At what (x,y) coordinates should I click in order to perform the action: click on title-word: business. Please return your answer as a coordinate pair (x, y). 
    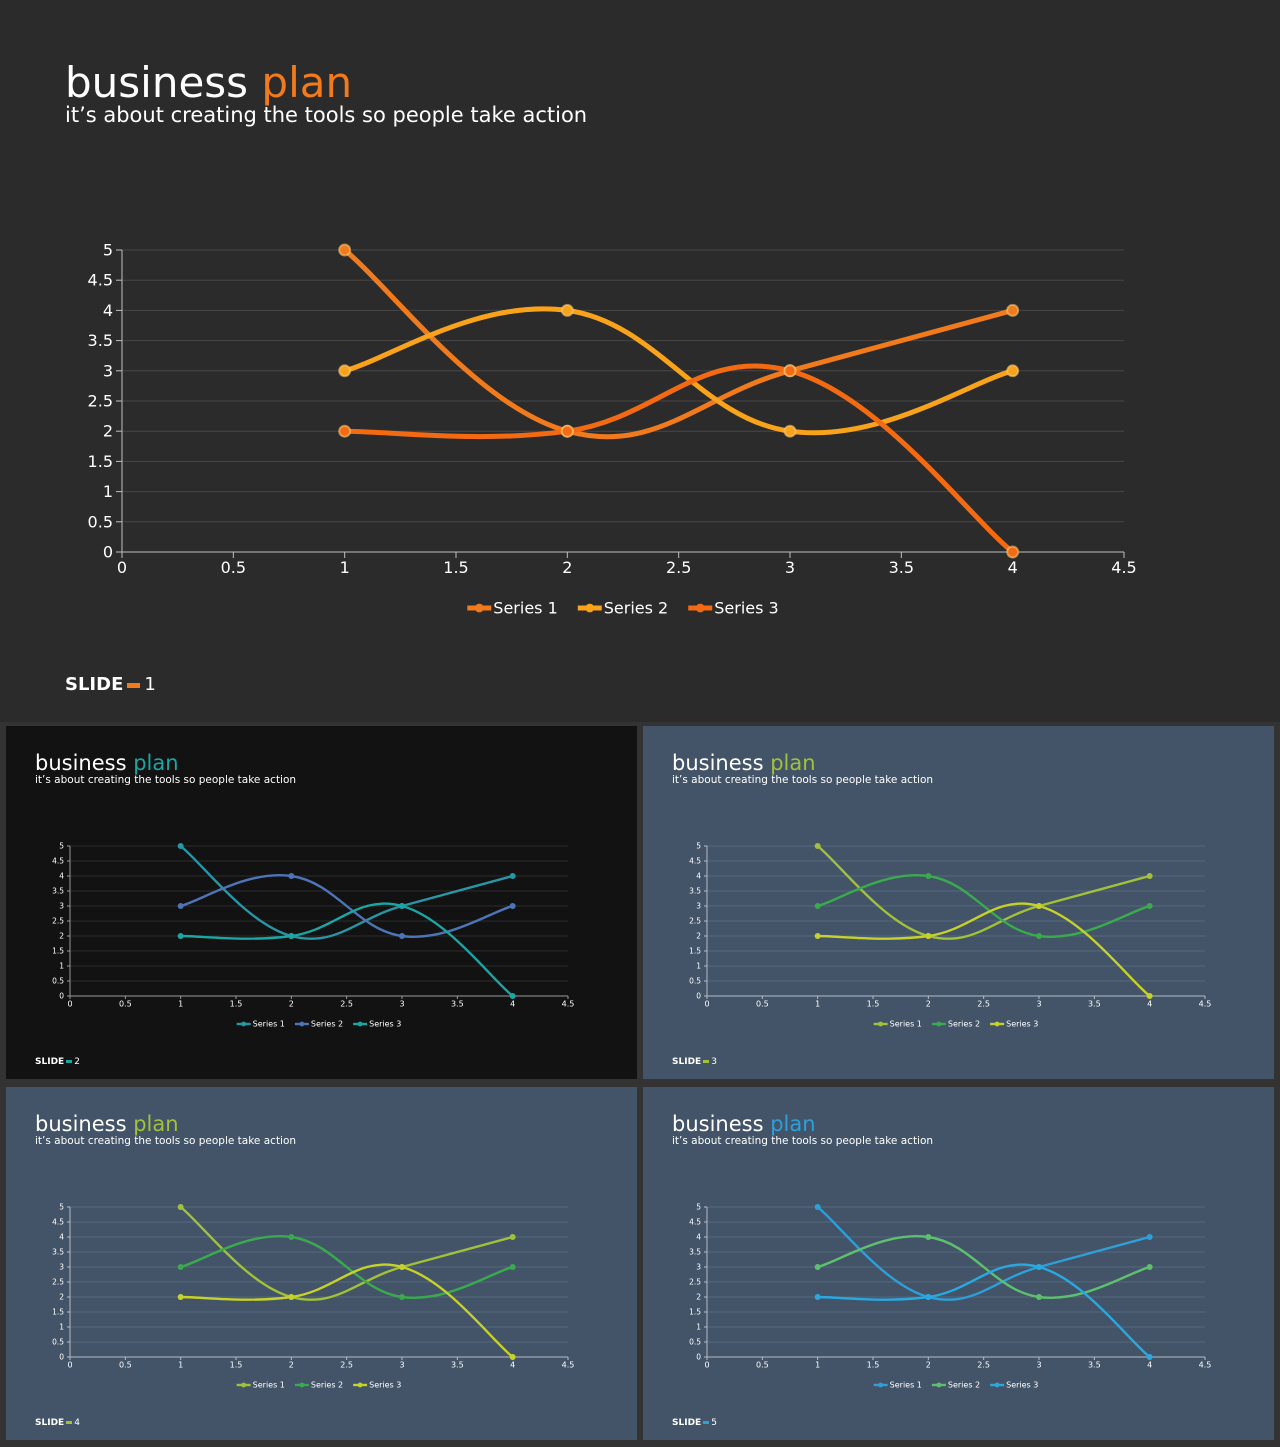
    Looking at the image, I should click on (718, 763).